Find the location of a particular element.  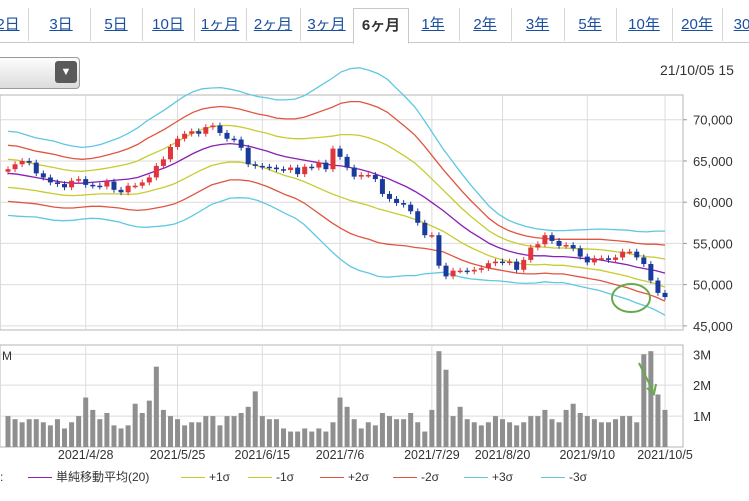

legend-prefix: : is located at coordinates (2, 477).